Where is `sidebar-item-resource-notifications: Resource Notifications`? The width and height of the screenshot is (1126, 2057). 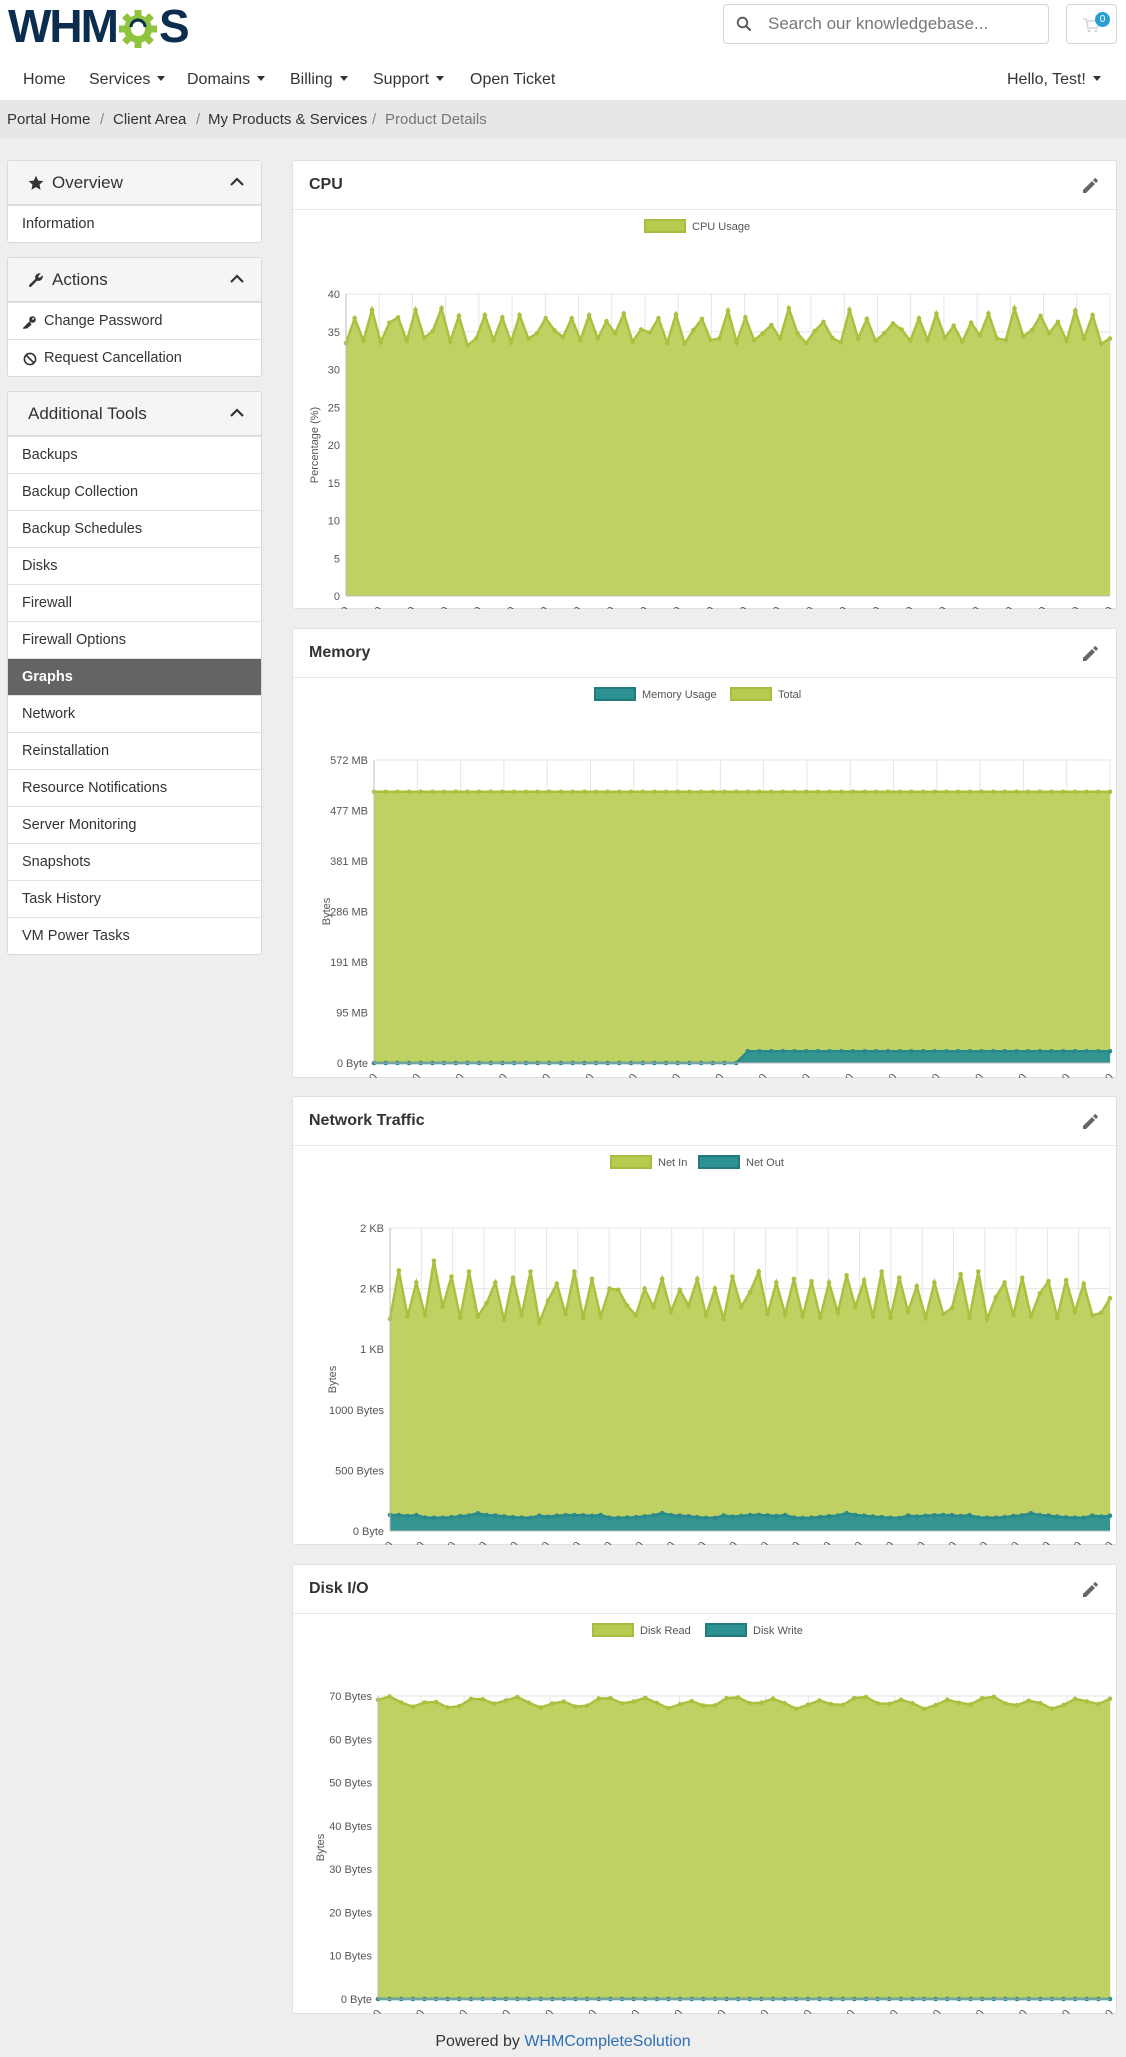 sidebar-item-resource-notifications: Resource Notifications is located at coordinates (134, 787).